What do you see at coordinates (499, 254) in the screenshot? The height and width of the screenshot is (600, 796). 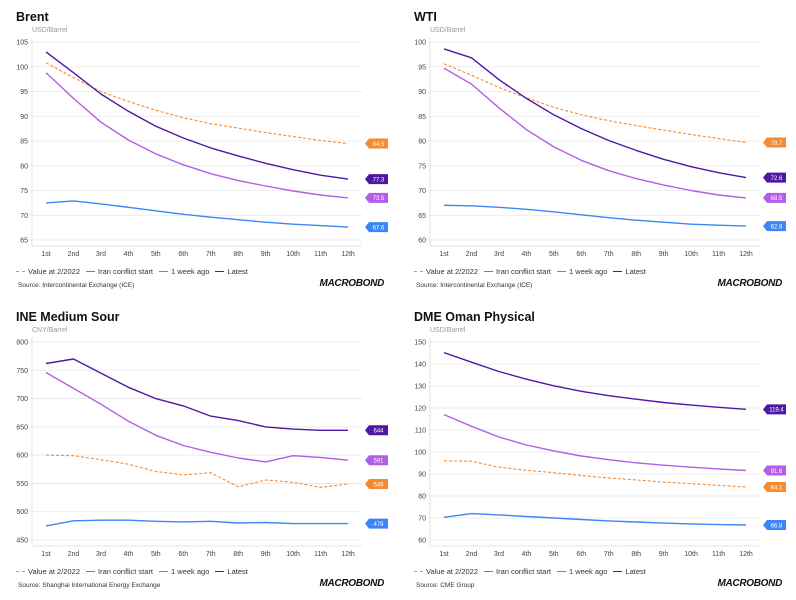 I see `x-tick-label: 3rd` at bounding box center [499, 254].